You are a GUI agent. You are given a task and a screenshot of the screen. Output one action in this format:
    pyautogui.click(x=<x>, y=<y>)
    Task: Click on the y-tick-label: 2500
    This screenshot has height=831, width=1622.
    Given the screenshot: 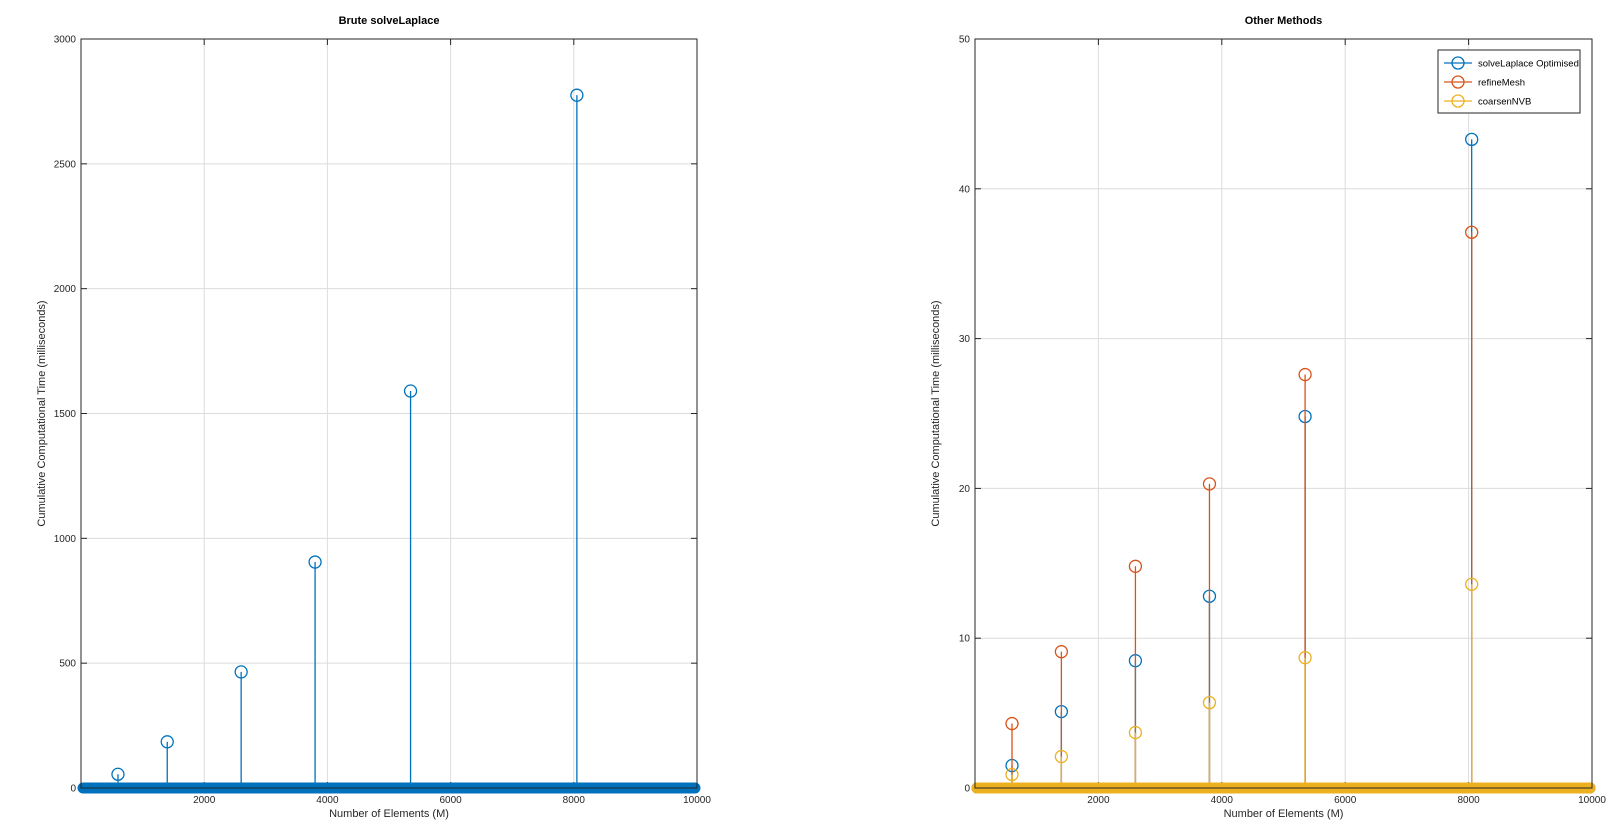 What is the action you would take?
    pyautogui.click(x=65, y=164)
    